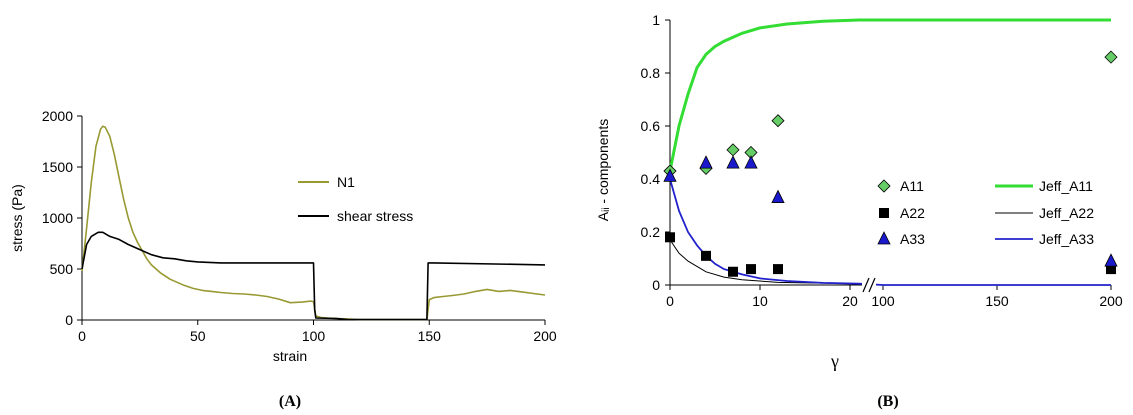  Describe the element at coordinates (997, 301) in the screenshot. I see `chart-b-x-tick-label: 150` at that location.